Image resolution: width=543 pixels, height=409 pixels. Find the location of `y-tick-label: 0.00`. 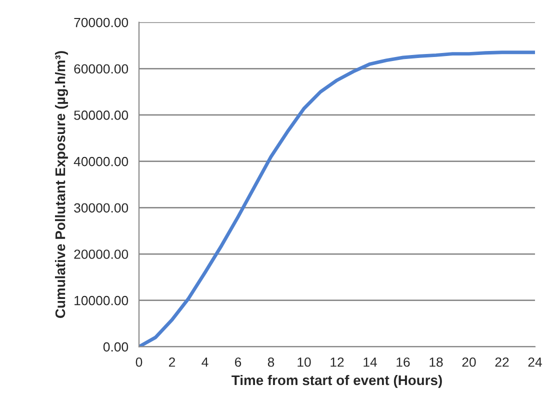

y-tick-label: 0.00 is located at coordinates (115, 347).